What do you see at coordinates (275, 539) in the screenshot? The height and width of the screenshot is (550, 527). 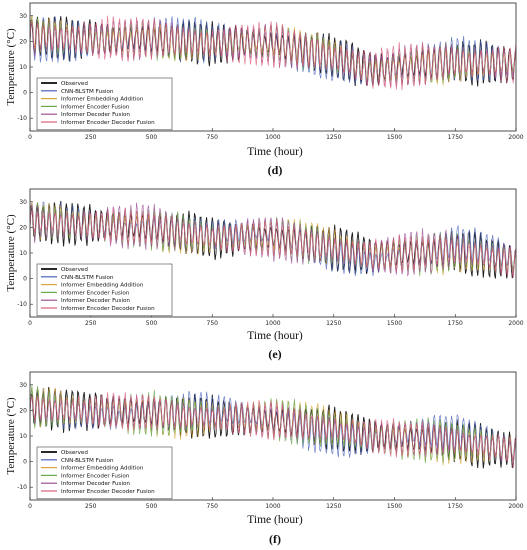 I see `panel-label: (f)` at bounding box center [275, 539].